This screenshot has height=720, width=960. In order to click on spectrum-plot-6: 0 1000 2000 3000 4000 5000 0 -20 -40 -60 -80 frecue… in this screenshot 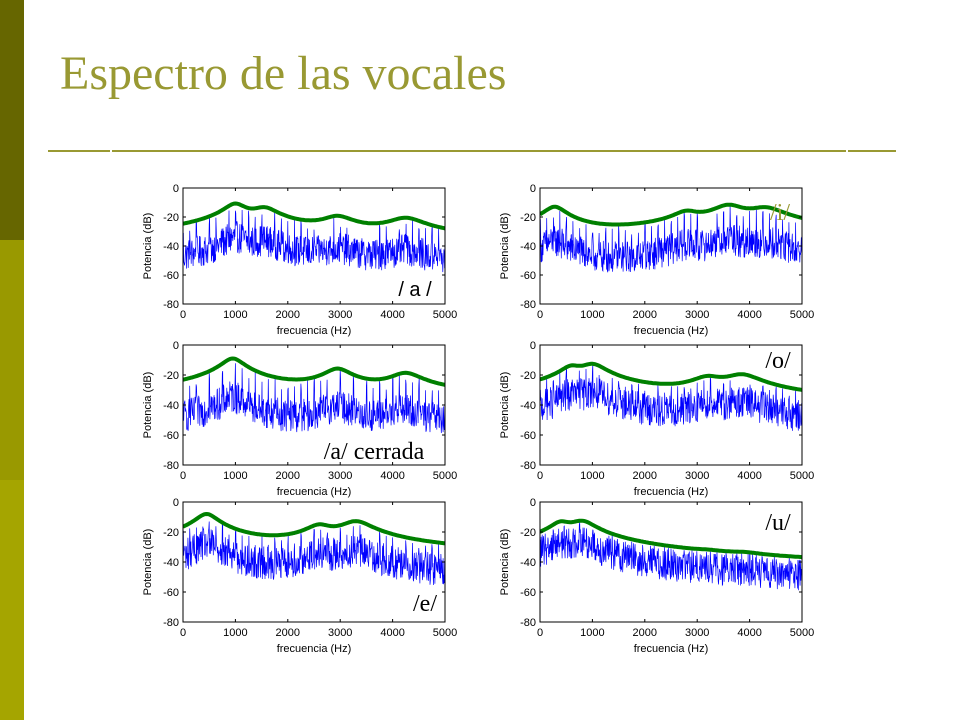, I will do `click(656, 576)`.